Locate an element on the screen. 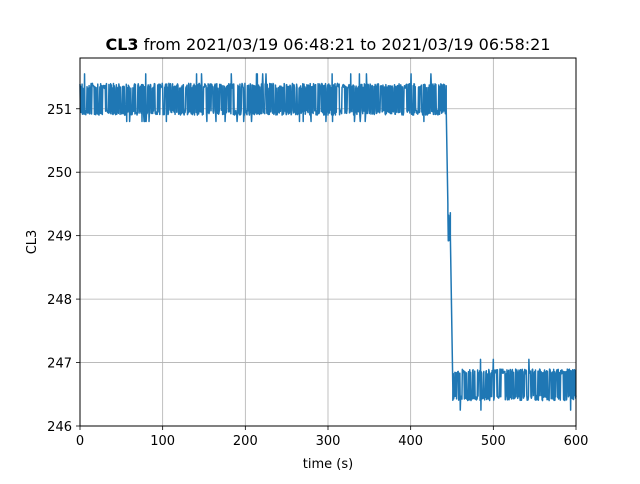 This screenshot has height=484, width=640. x-tick-label: 0 is located at coordinates (80, 441).